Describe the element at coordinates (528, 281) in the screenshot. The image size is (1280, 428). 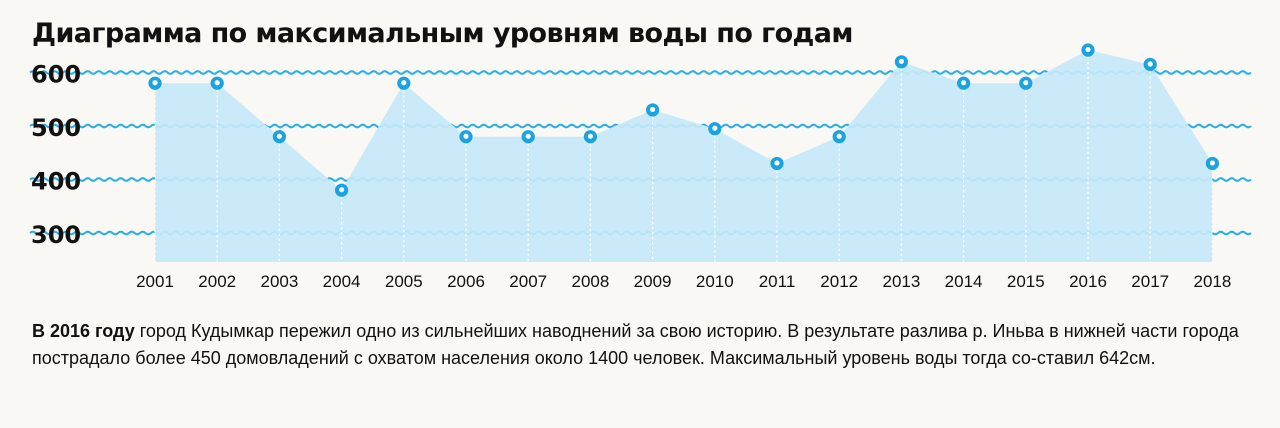
I see `x-tick-2007: 2007` at that location.